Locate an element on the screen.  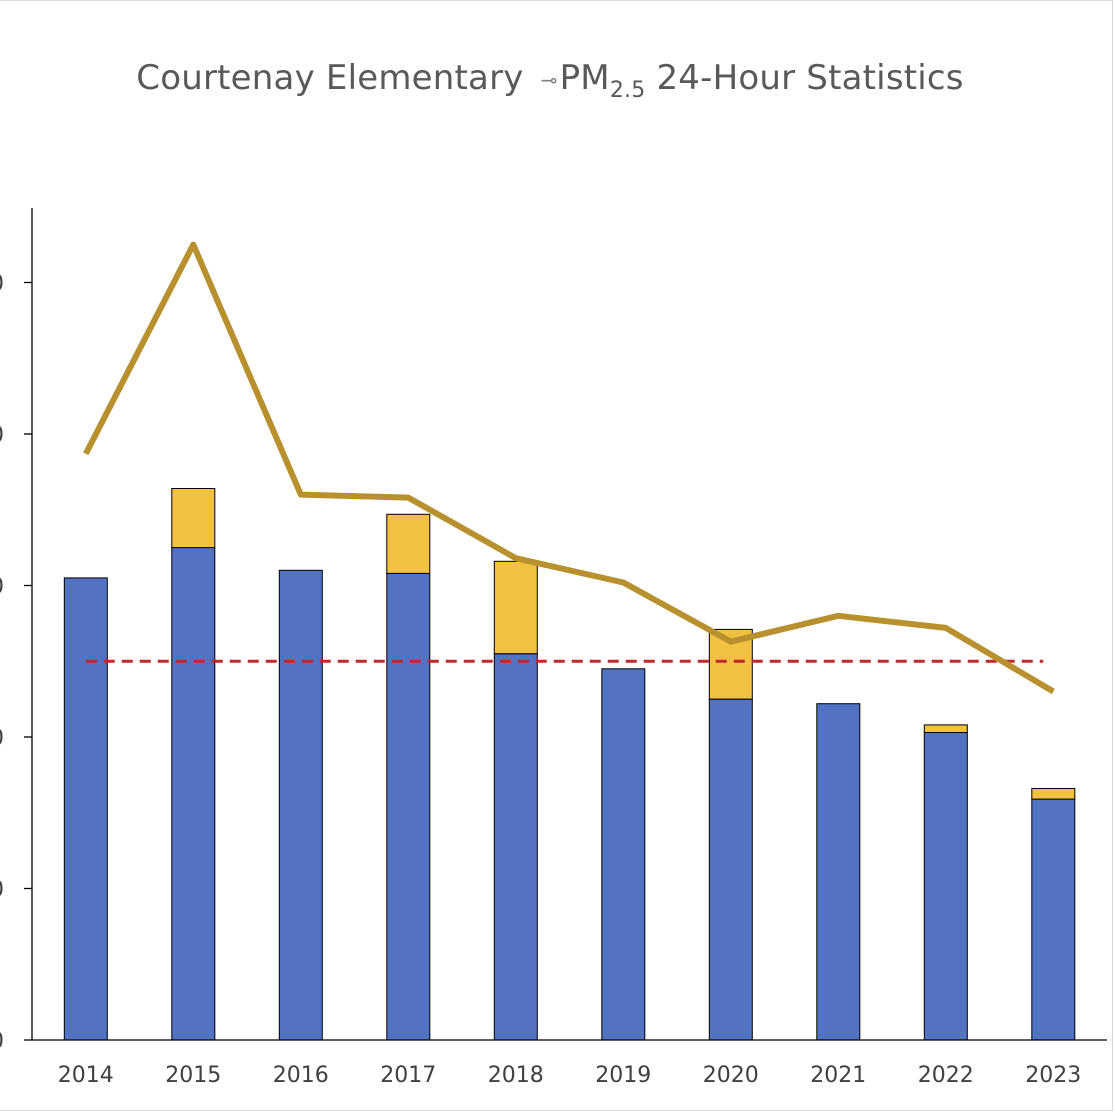
bar-2015-s1 is located at coordinates (193, 518).